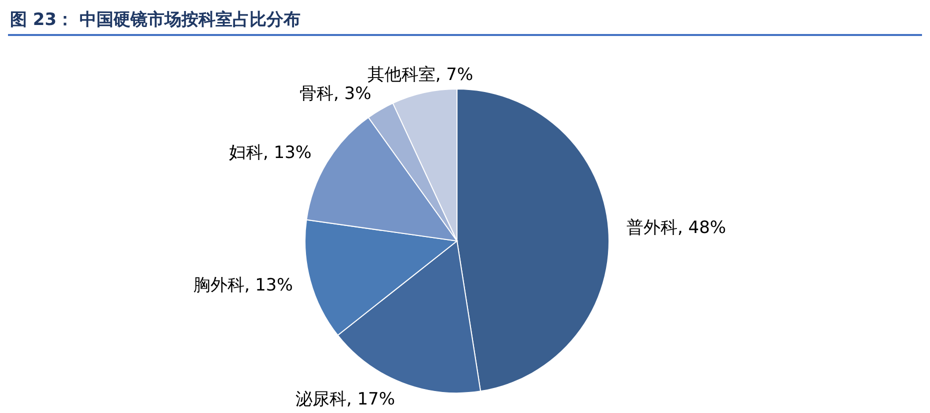  I want to click on slice-label: 普外科, so click(652, 228).